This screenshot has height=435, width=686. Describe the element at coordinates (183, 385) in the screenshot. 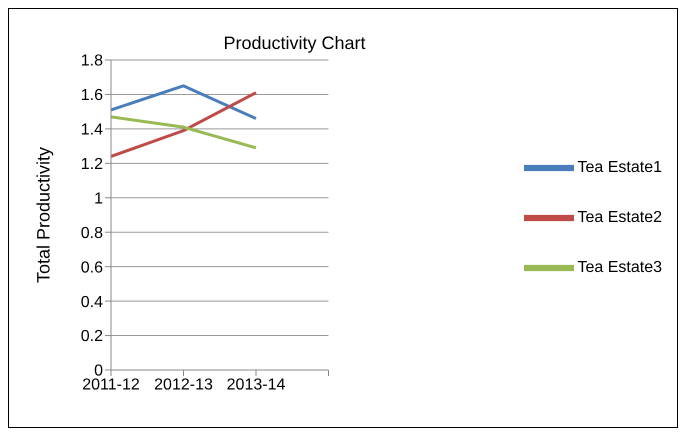

I see `x-tick-label: 2012-13` at that location.